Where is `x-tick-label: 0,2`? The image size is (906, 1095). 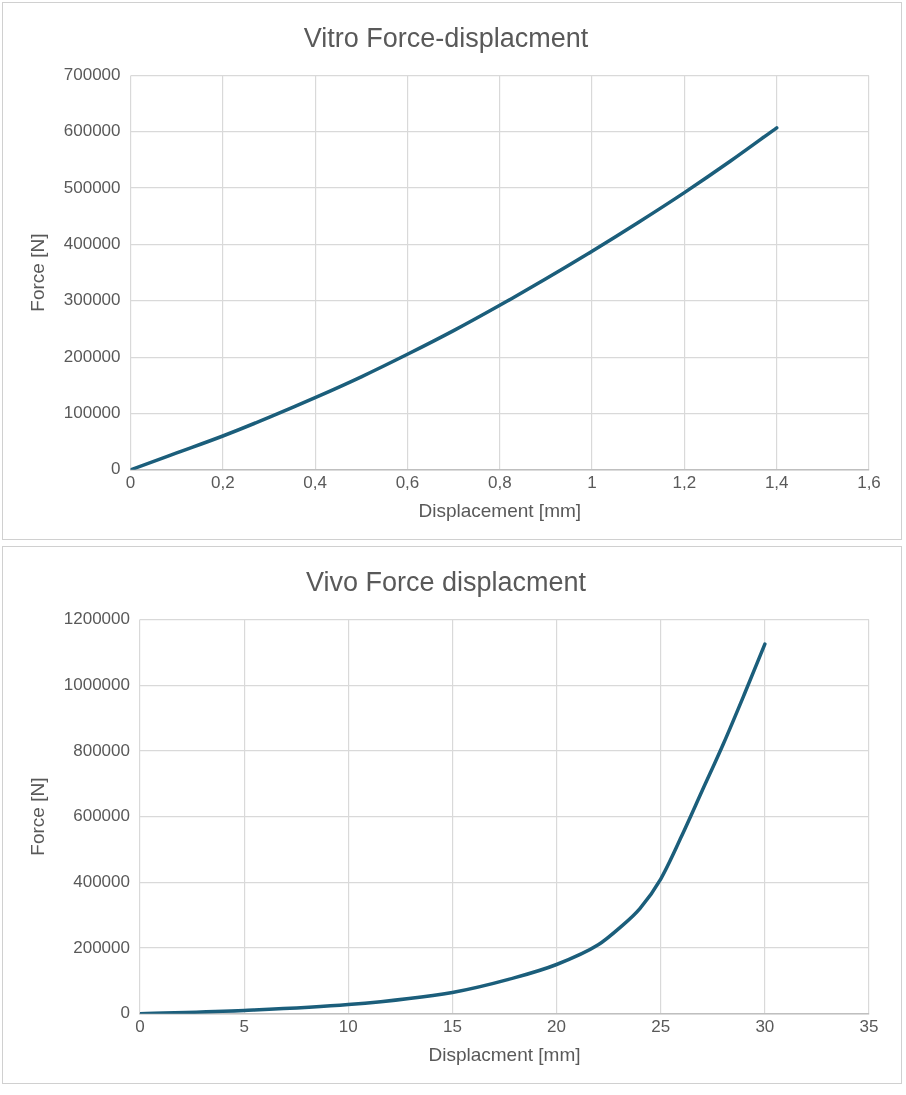 x-tick-label: 0,2 is located at coordinates (223, 482).